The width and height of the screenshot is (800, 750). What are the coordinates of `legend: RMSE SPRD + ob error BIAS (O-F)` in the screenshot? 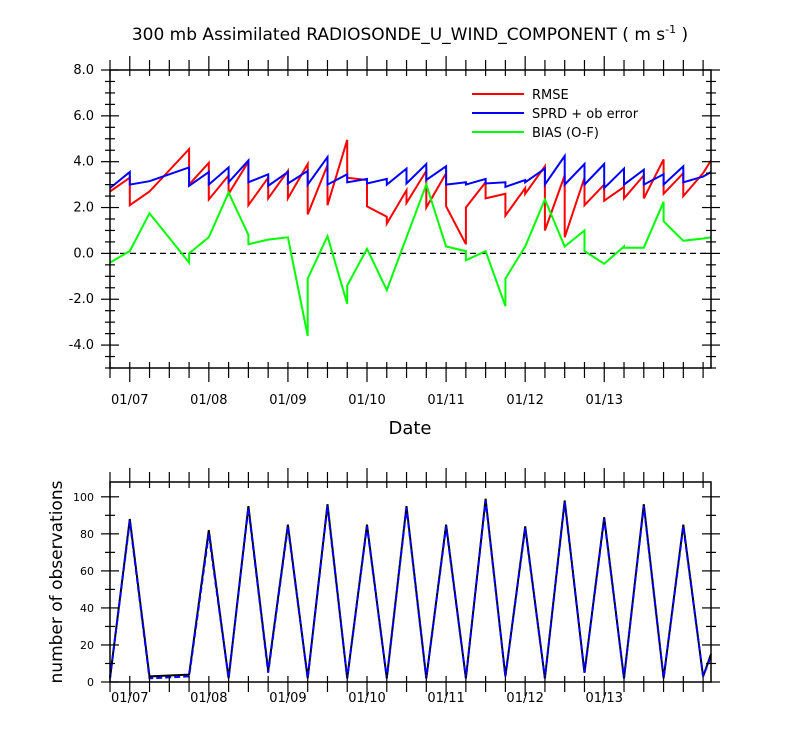 It's located at (555, 114).